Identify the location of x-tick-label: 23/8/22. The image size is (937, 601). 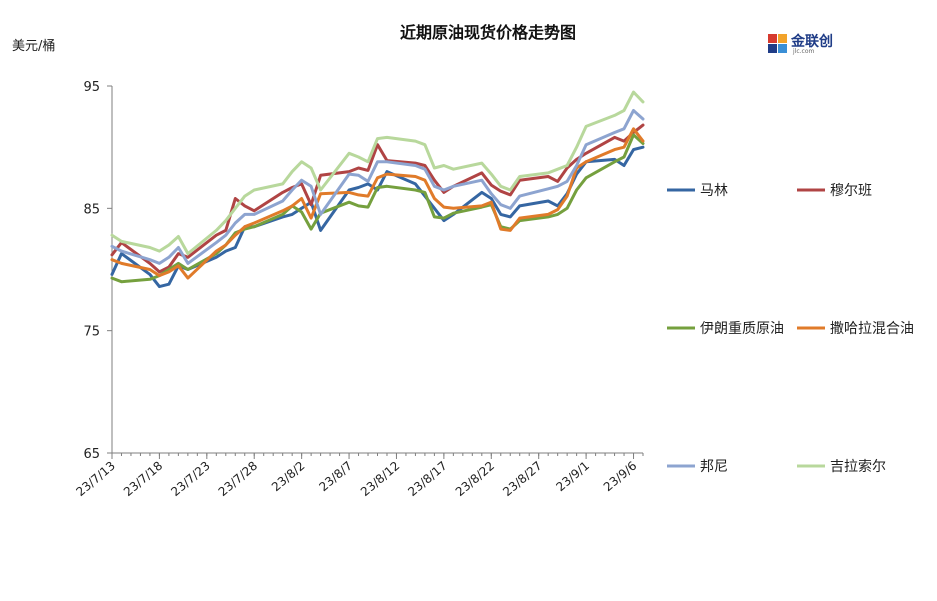
(475, 479).